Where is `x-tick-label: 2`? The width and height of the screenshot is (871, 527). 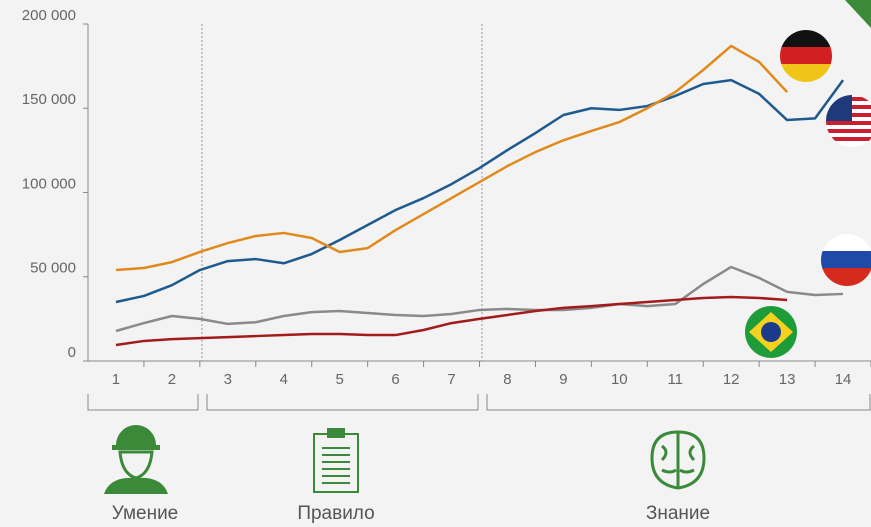 x-tick-label: 2 is located at coordinates (172, 379).